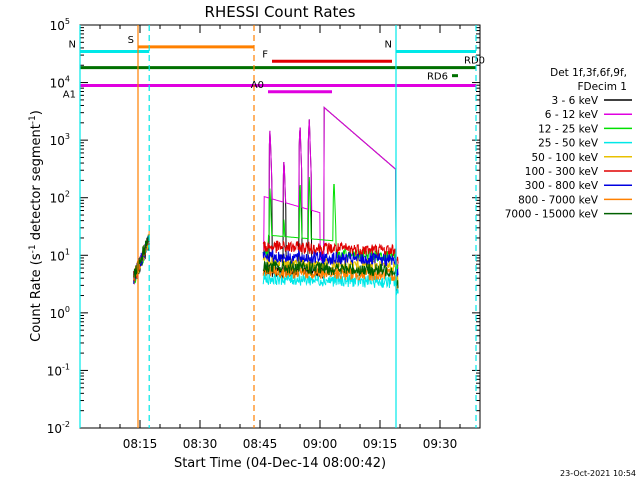  I want to click on y-axis-label-sup1: -1, so click(33, 248).